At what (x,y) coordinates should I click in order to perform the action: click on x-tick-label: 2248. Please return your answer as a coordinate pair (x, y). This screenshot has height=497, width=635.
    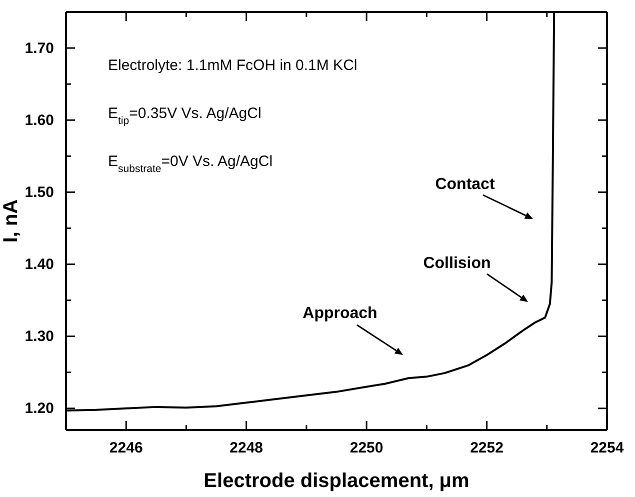
    Looking at the image, I should click on (247, 448).